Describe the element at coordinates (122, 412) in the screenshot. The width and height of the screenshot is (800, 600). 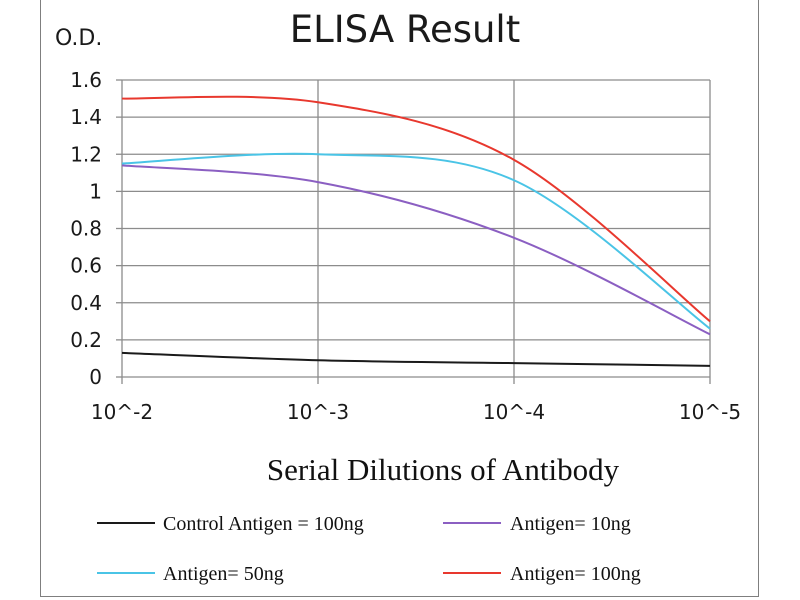
I see `x-tick-label: 10^-2` at that location.